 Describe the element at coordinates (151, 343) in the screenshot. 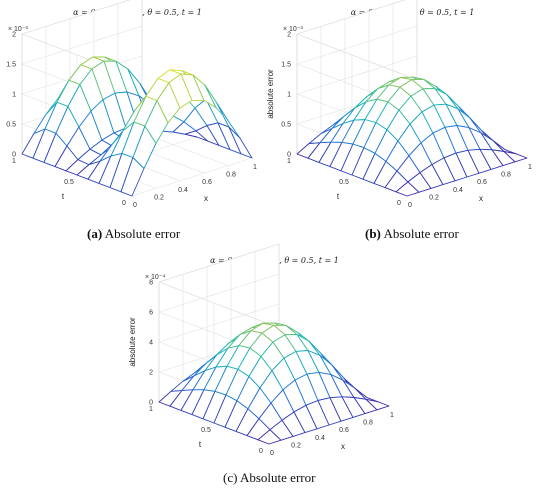

I see `z-tick-label: 4` at that location.